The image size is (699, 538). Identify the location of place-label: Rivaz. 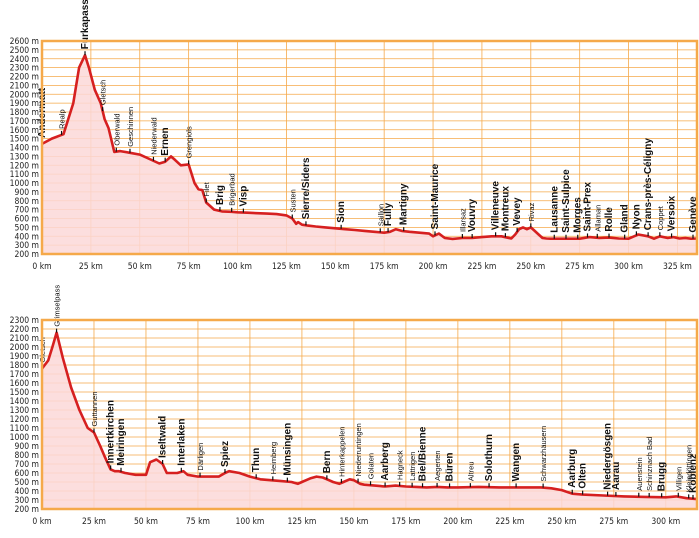
(531, 211).